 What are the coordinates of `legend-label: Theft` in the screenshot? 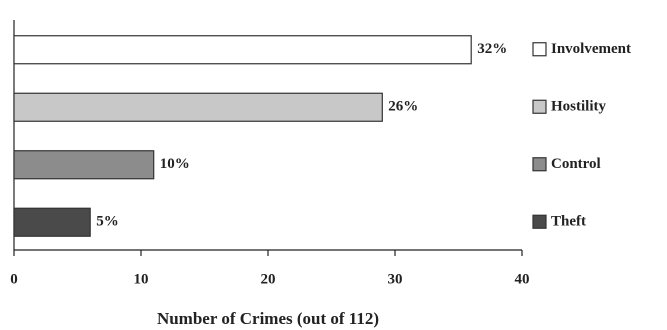 It's located at (568, 222).